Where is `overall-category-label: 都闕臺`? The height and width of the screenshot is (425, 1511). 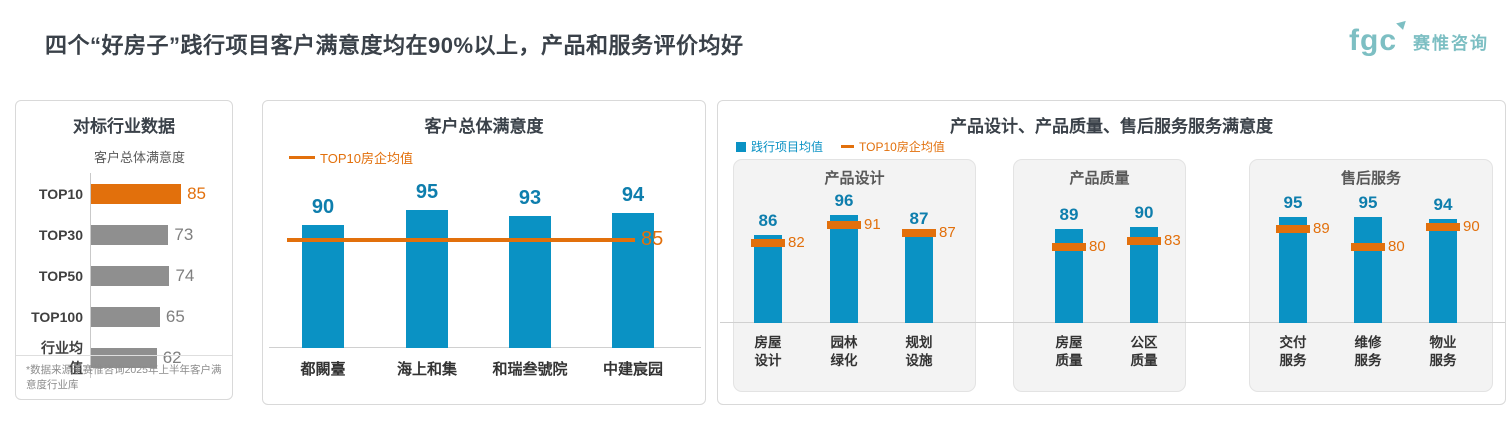 overall-category-label: 都闕臺 is located at coordinates (323, 369).